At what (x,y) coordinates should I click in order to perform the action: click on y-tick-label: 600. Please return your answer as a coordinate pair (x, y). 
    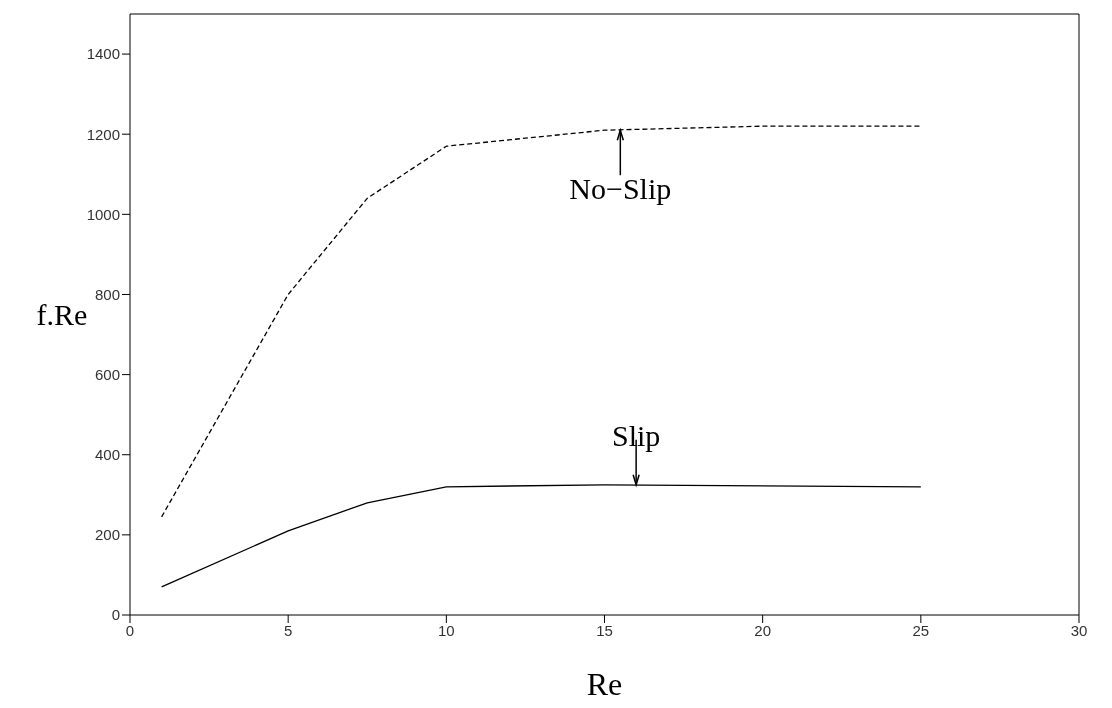
    Looking at the image, I should click on (107, 374).